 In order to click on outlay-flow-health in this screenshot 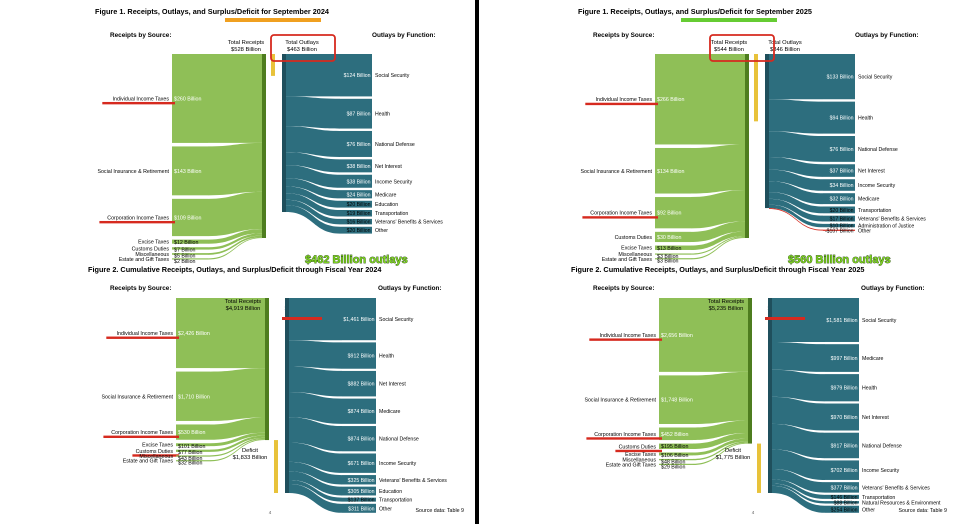, I will do `click(313, 112)`.